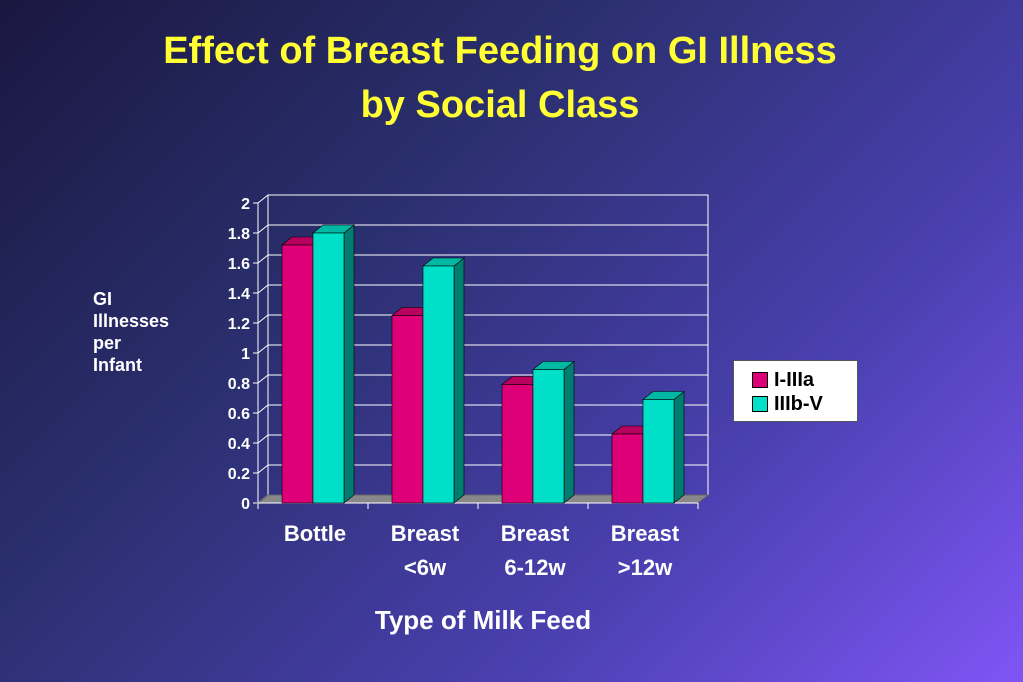 The height and width of the screenshot is (682, 1023). What do you see at coordinates (245, 204) in the screenshot?
I see `y-tick-label: 2` at bounding box center [245, 204].